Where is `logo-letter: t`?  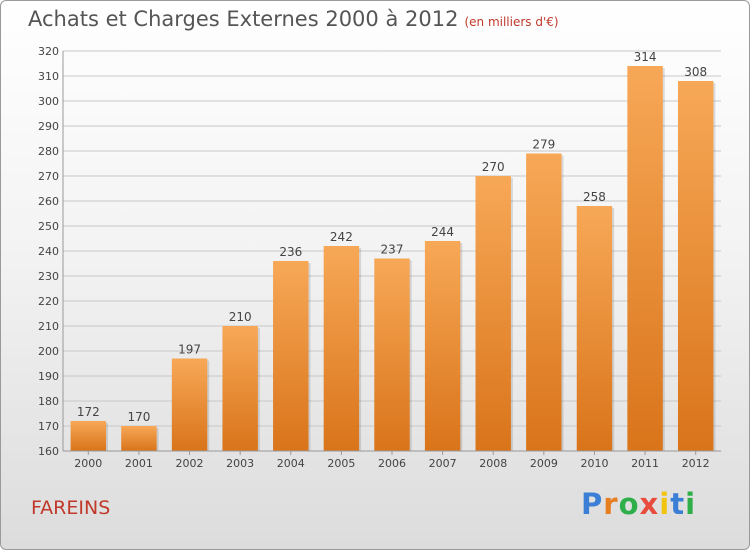
logo-letter: t is located at coordinates (678, 504).